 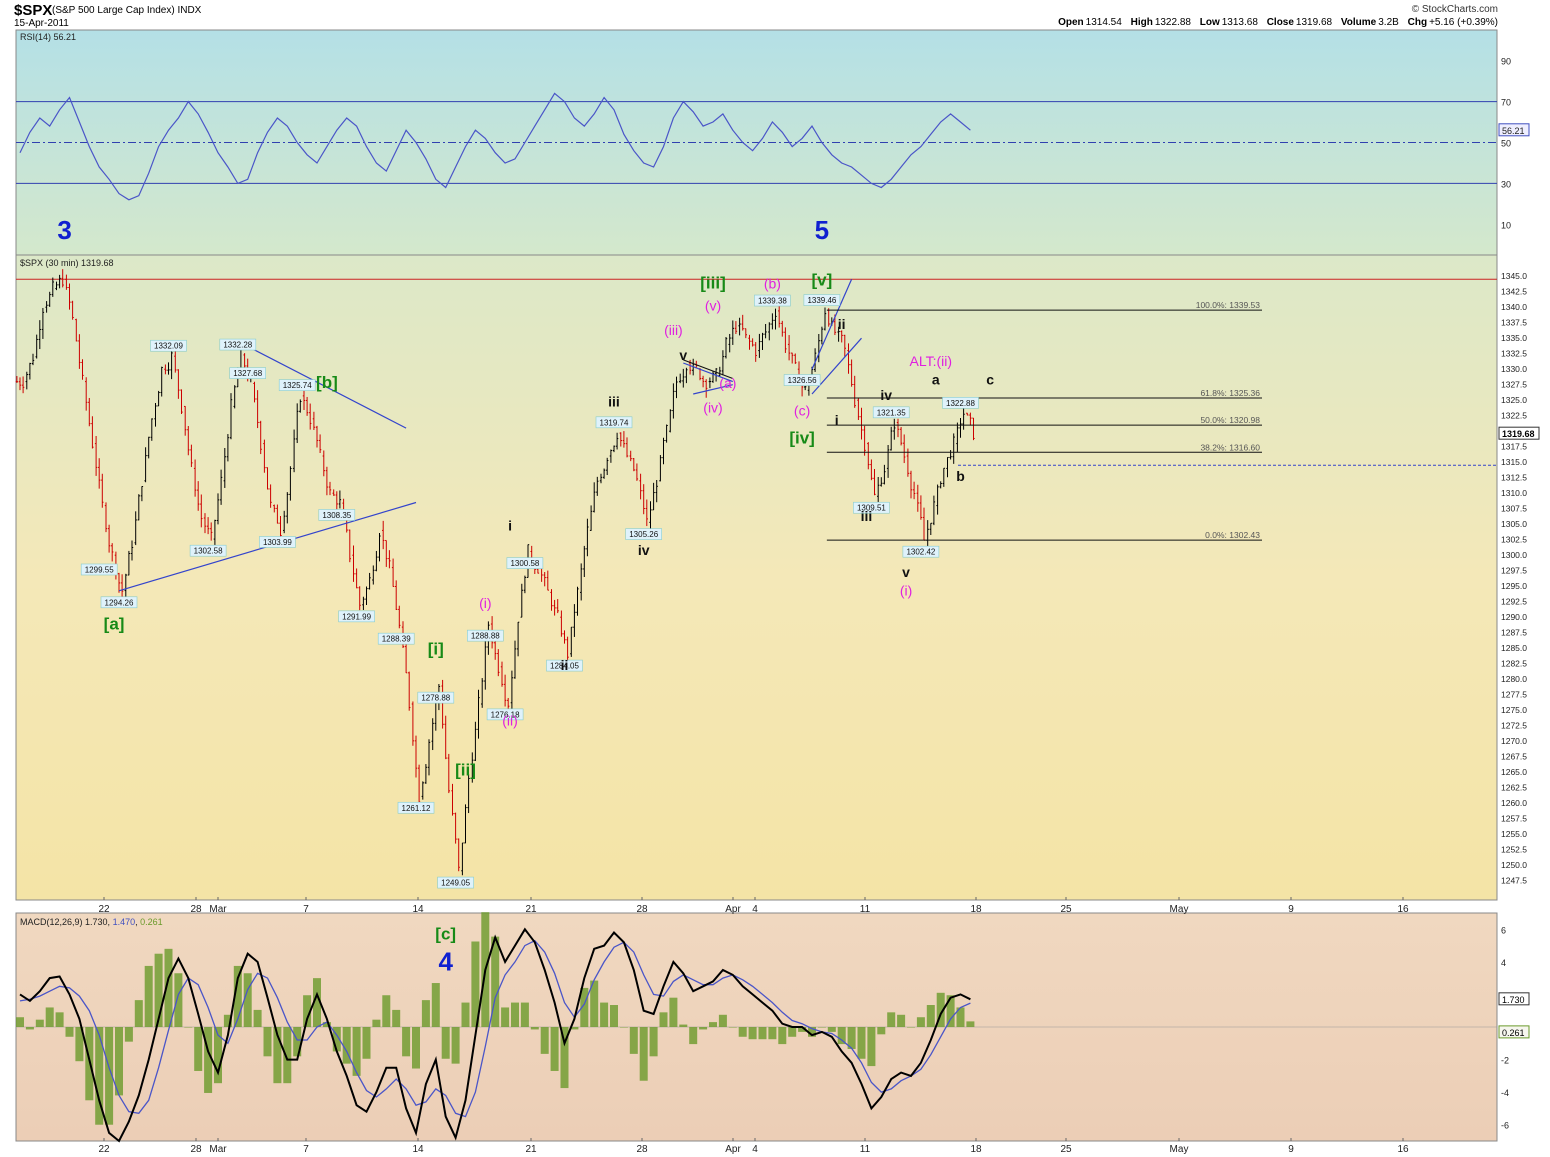 I want to click on price-tick-label: 1270.0, so click(x=1514, y=741).